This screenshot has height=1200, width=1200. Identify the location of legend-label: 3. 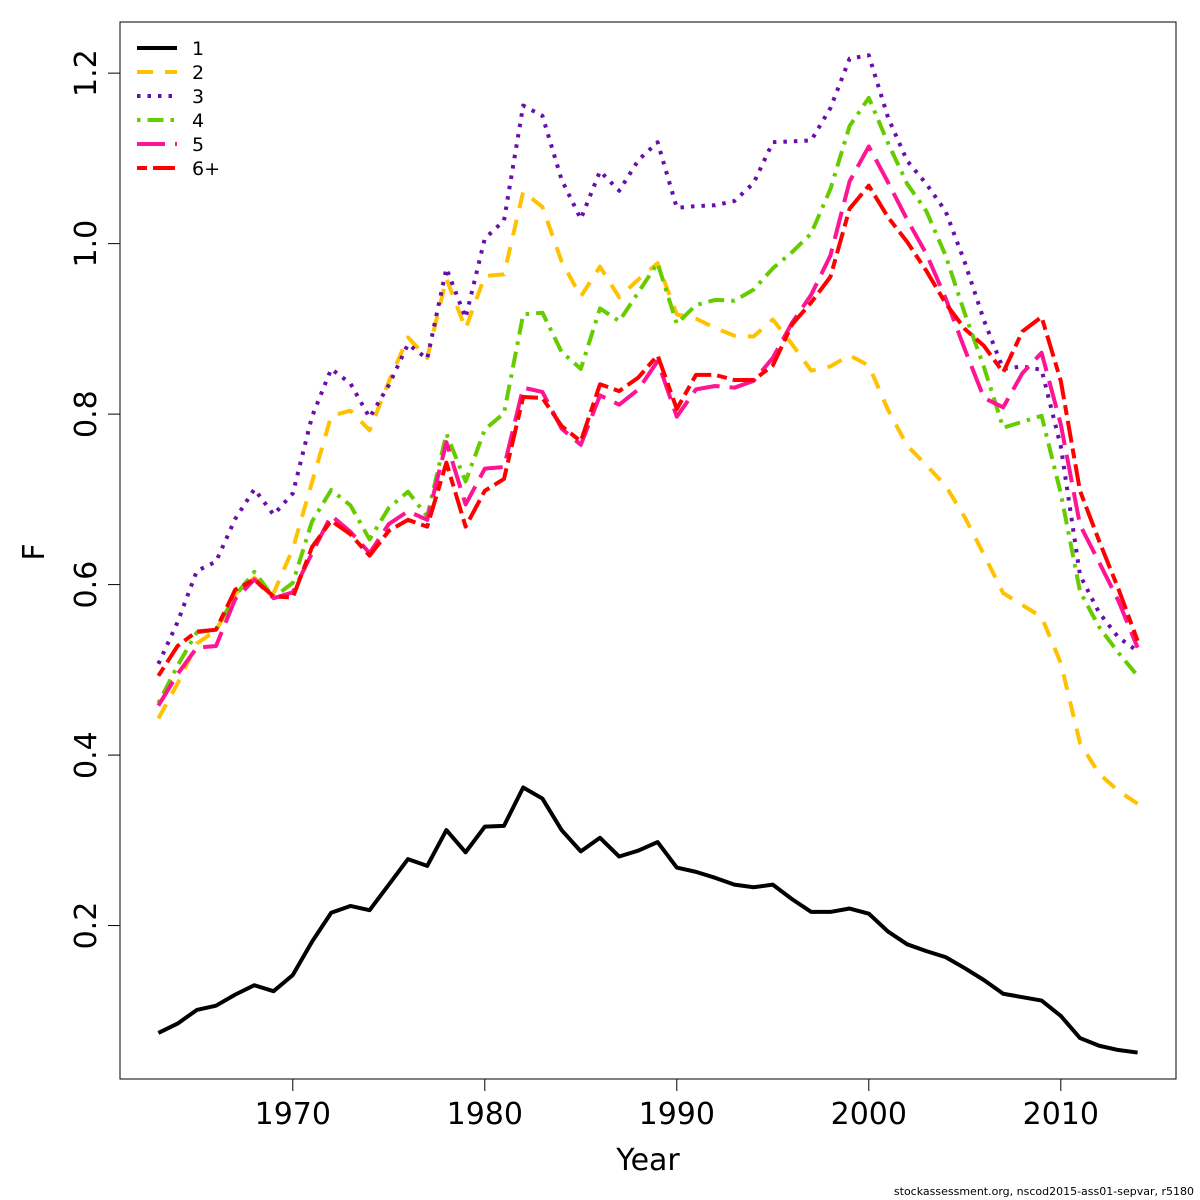
(198, 97).